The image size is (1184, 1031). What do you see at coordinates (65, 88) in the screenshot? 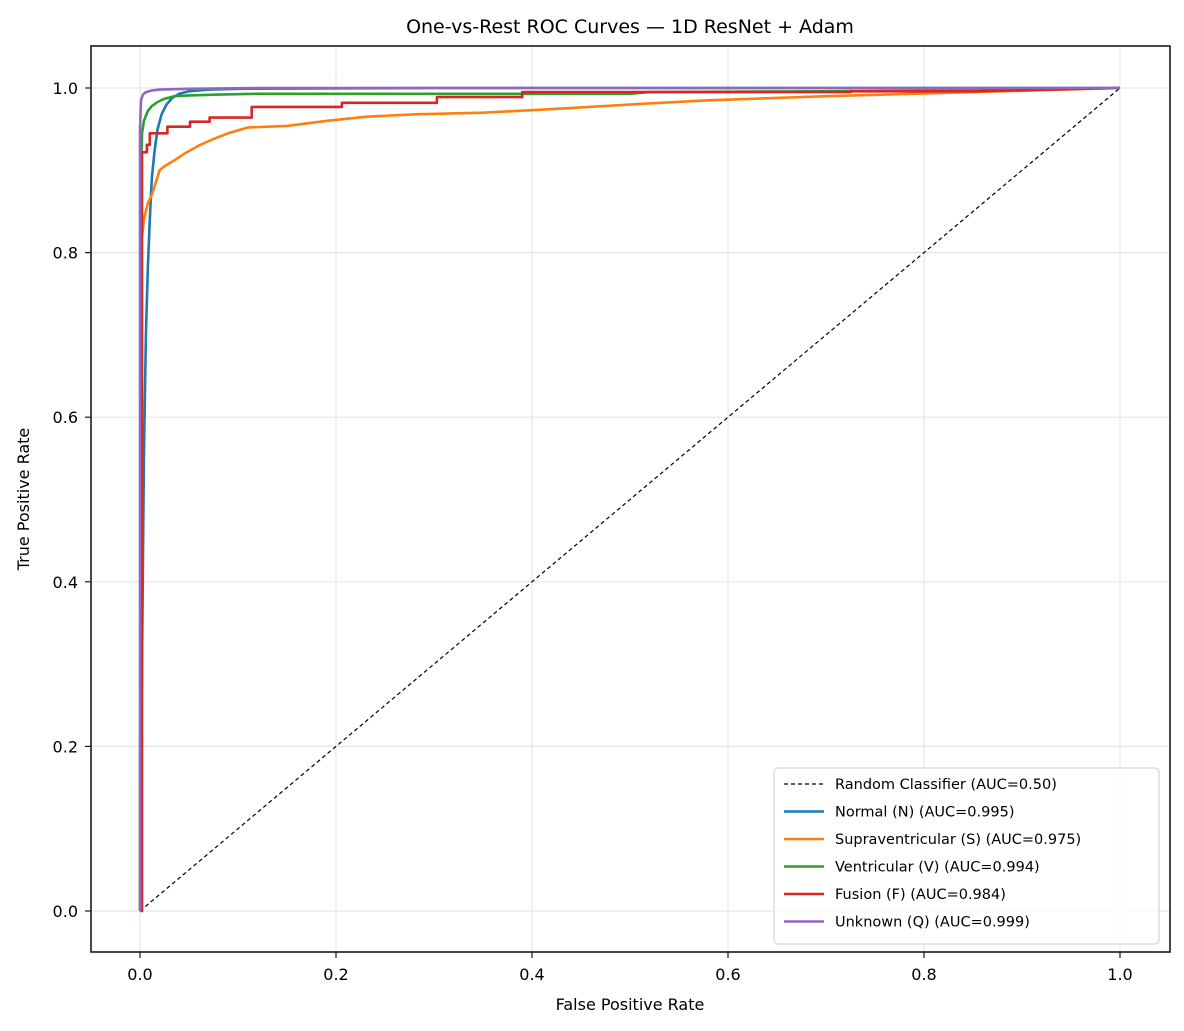
I see `y-tick-label: 1.0` at bounding box center [65, 88].